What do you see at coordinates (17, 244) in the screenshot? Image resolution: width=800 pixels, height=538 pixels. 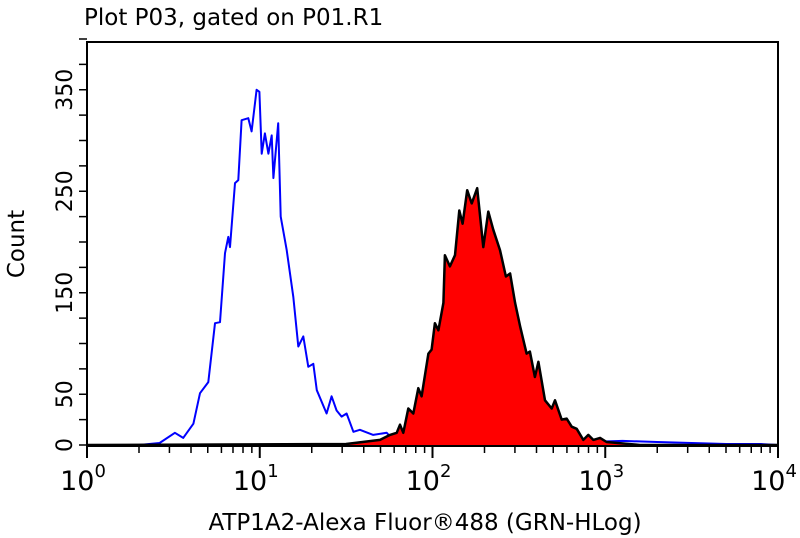 I see `y-axis-label: Count` at bounding box center [17, 244].